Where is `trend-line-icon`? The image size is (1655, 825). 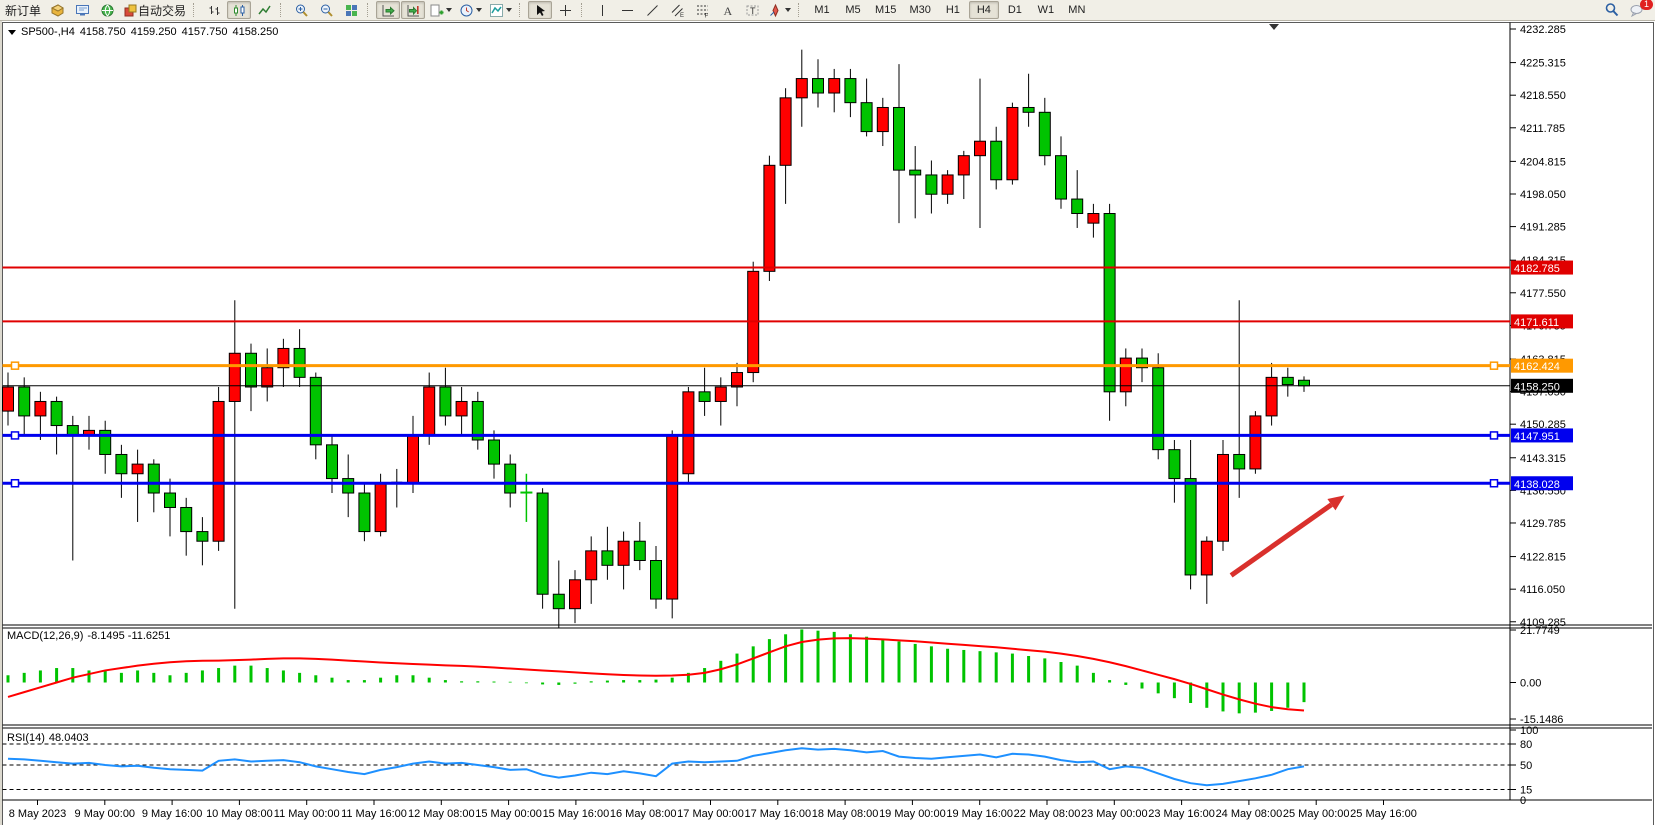
trend-line-icon is located at coordinates (652, 10).